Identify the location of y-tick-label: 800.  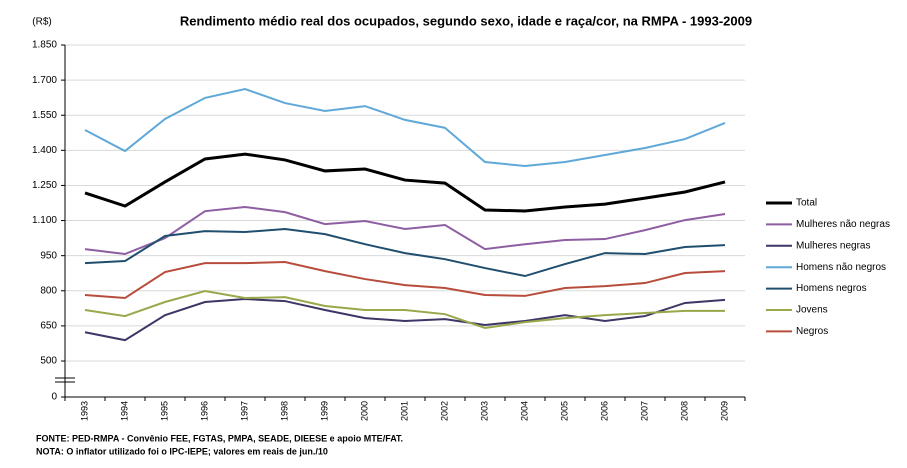
(48, 290).